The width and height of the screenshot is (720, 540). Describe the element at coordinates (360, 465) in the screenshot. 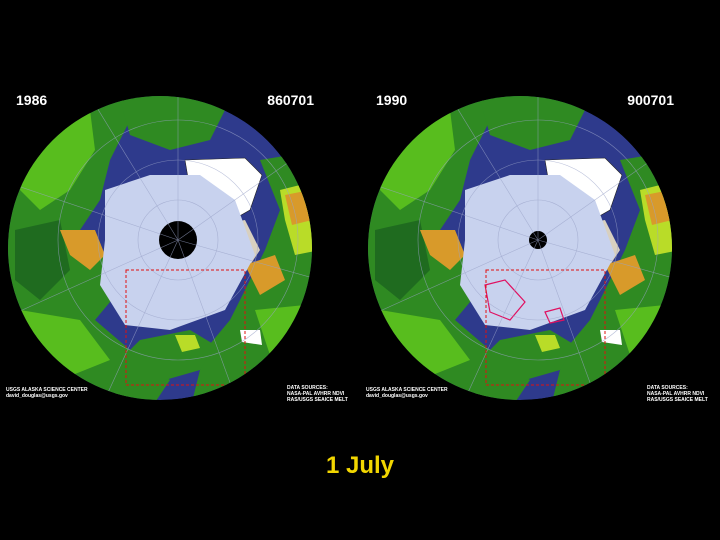

I see `date-caption: 1 July` at that location.